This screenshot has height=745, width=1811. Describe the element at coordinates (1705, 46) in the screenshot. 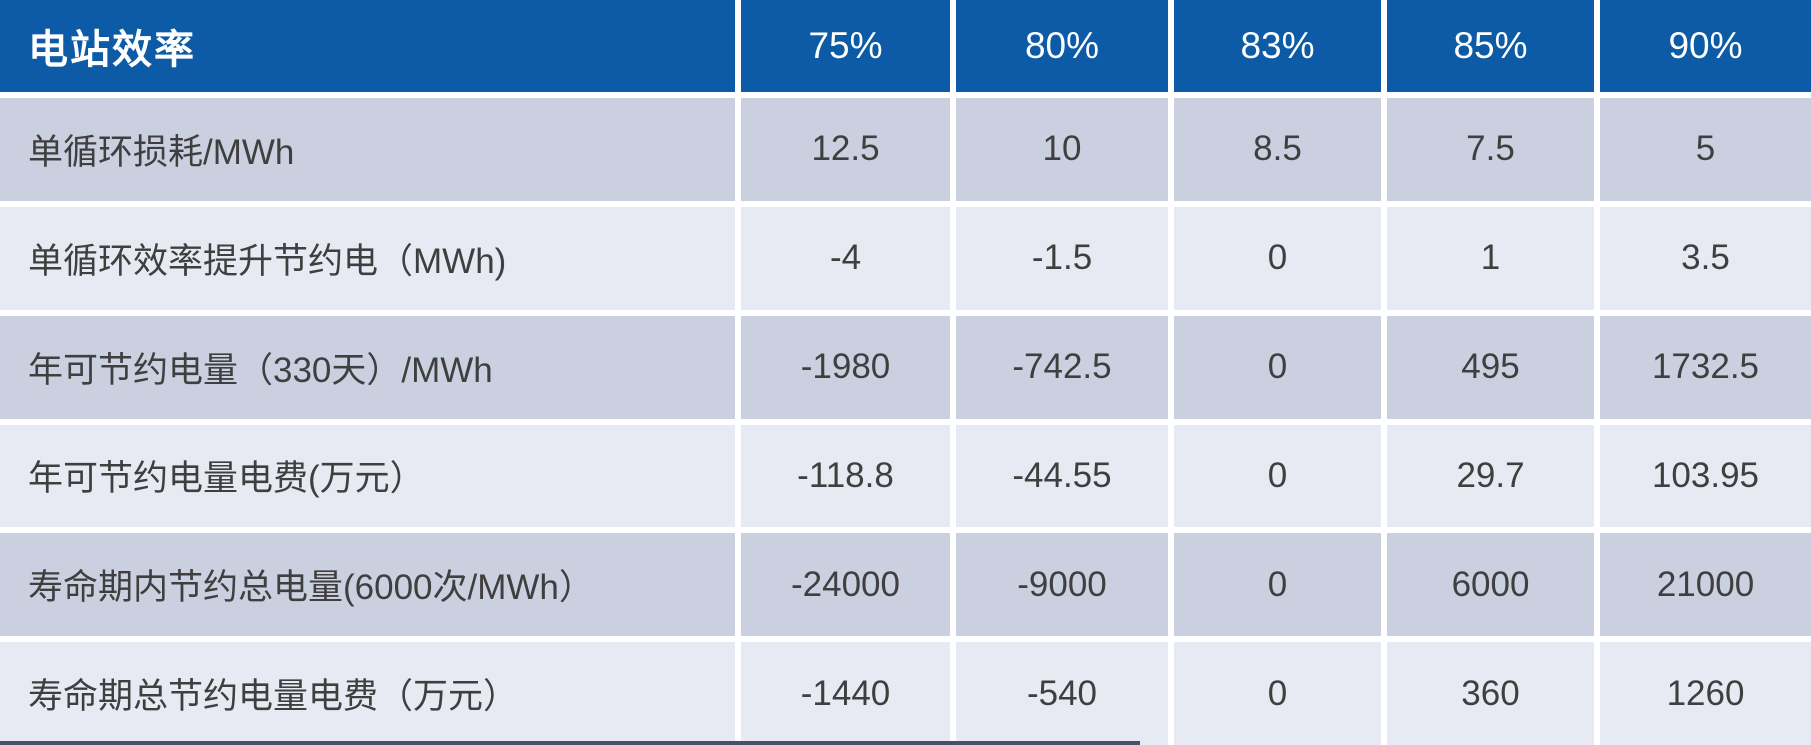

I see `header-cell-90: 90%` at that location.